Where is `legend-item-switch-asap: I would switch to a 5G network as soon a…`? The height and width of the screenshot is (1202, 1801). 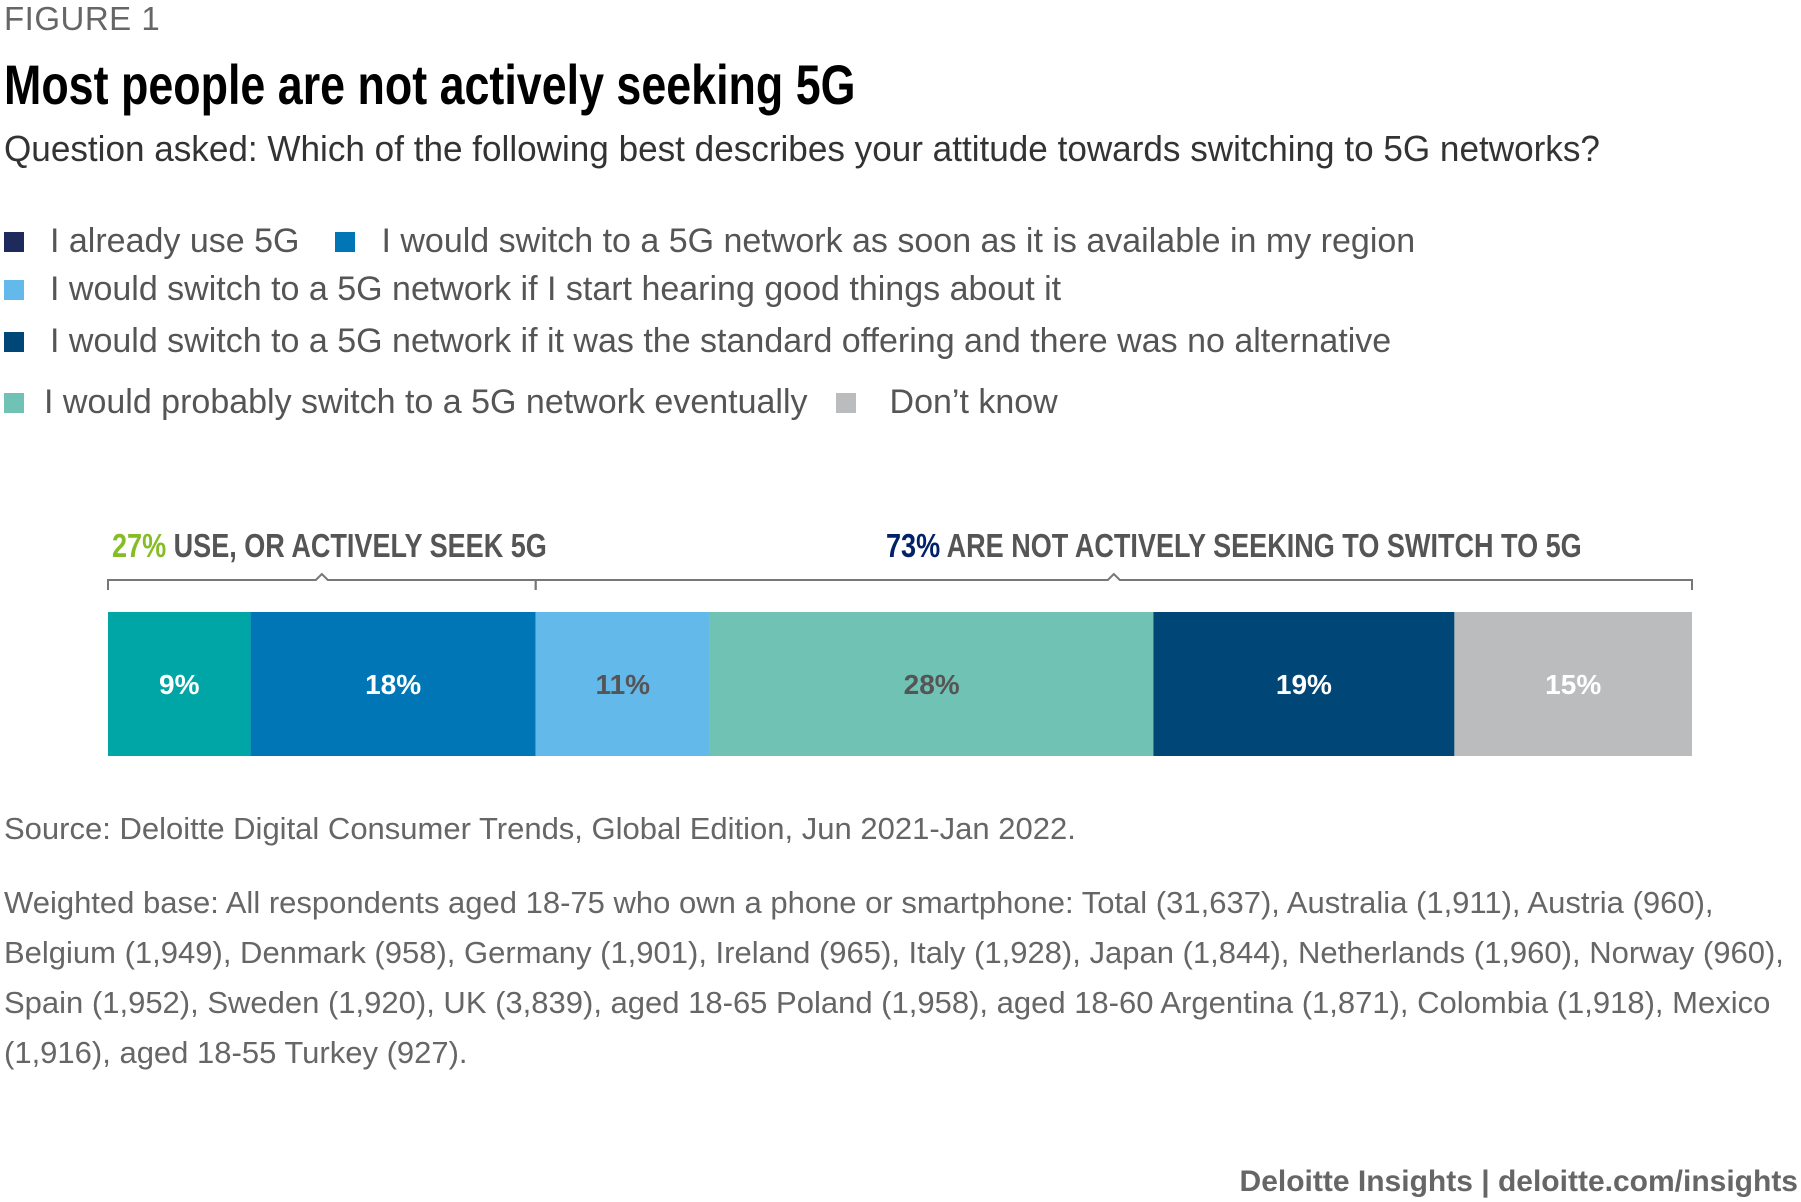 legend-item-switch-asap: I would switch to a 5G network as soon a… is located at coordinates (875, 241).